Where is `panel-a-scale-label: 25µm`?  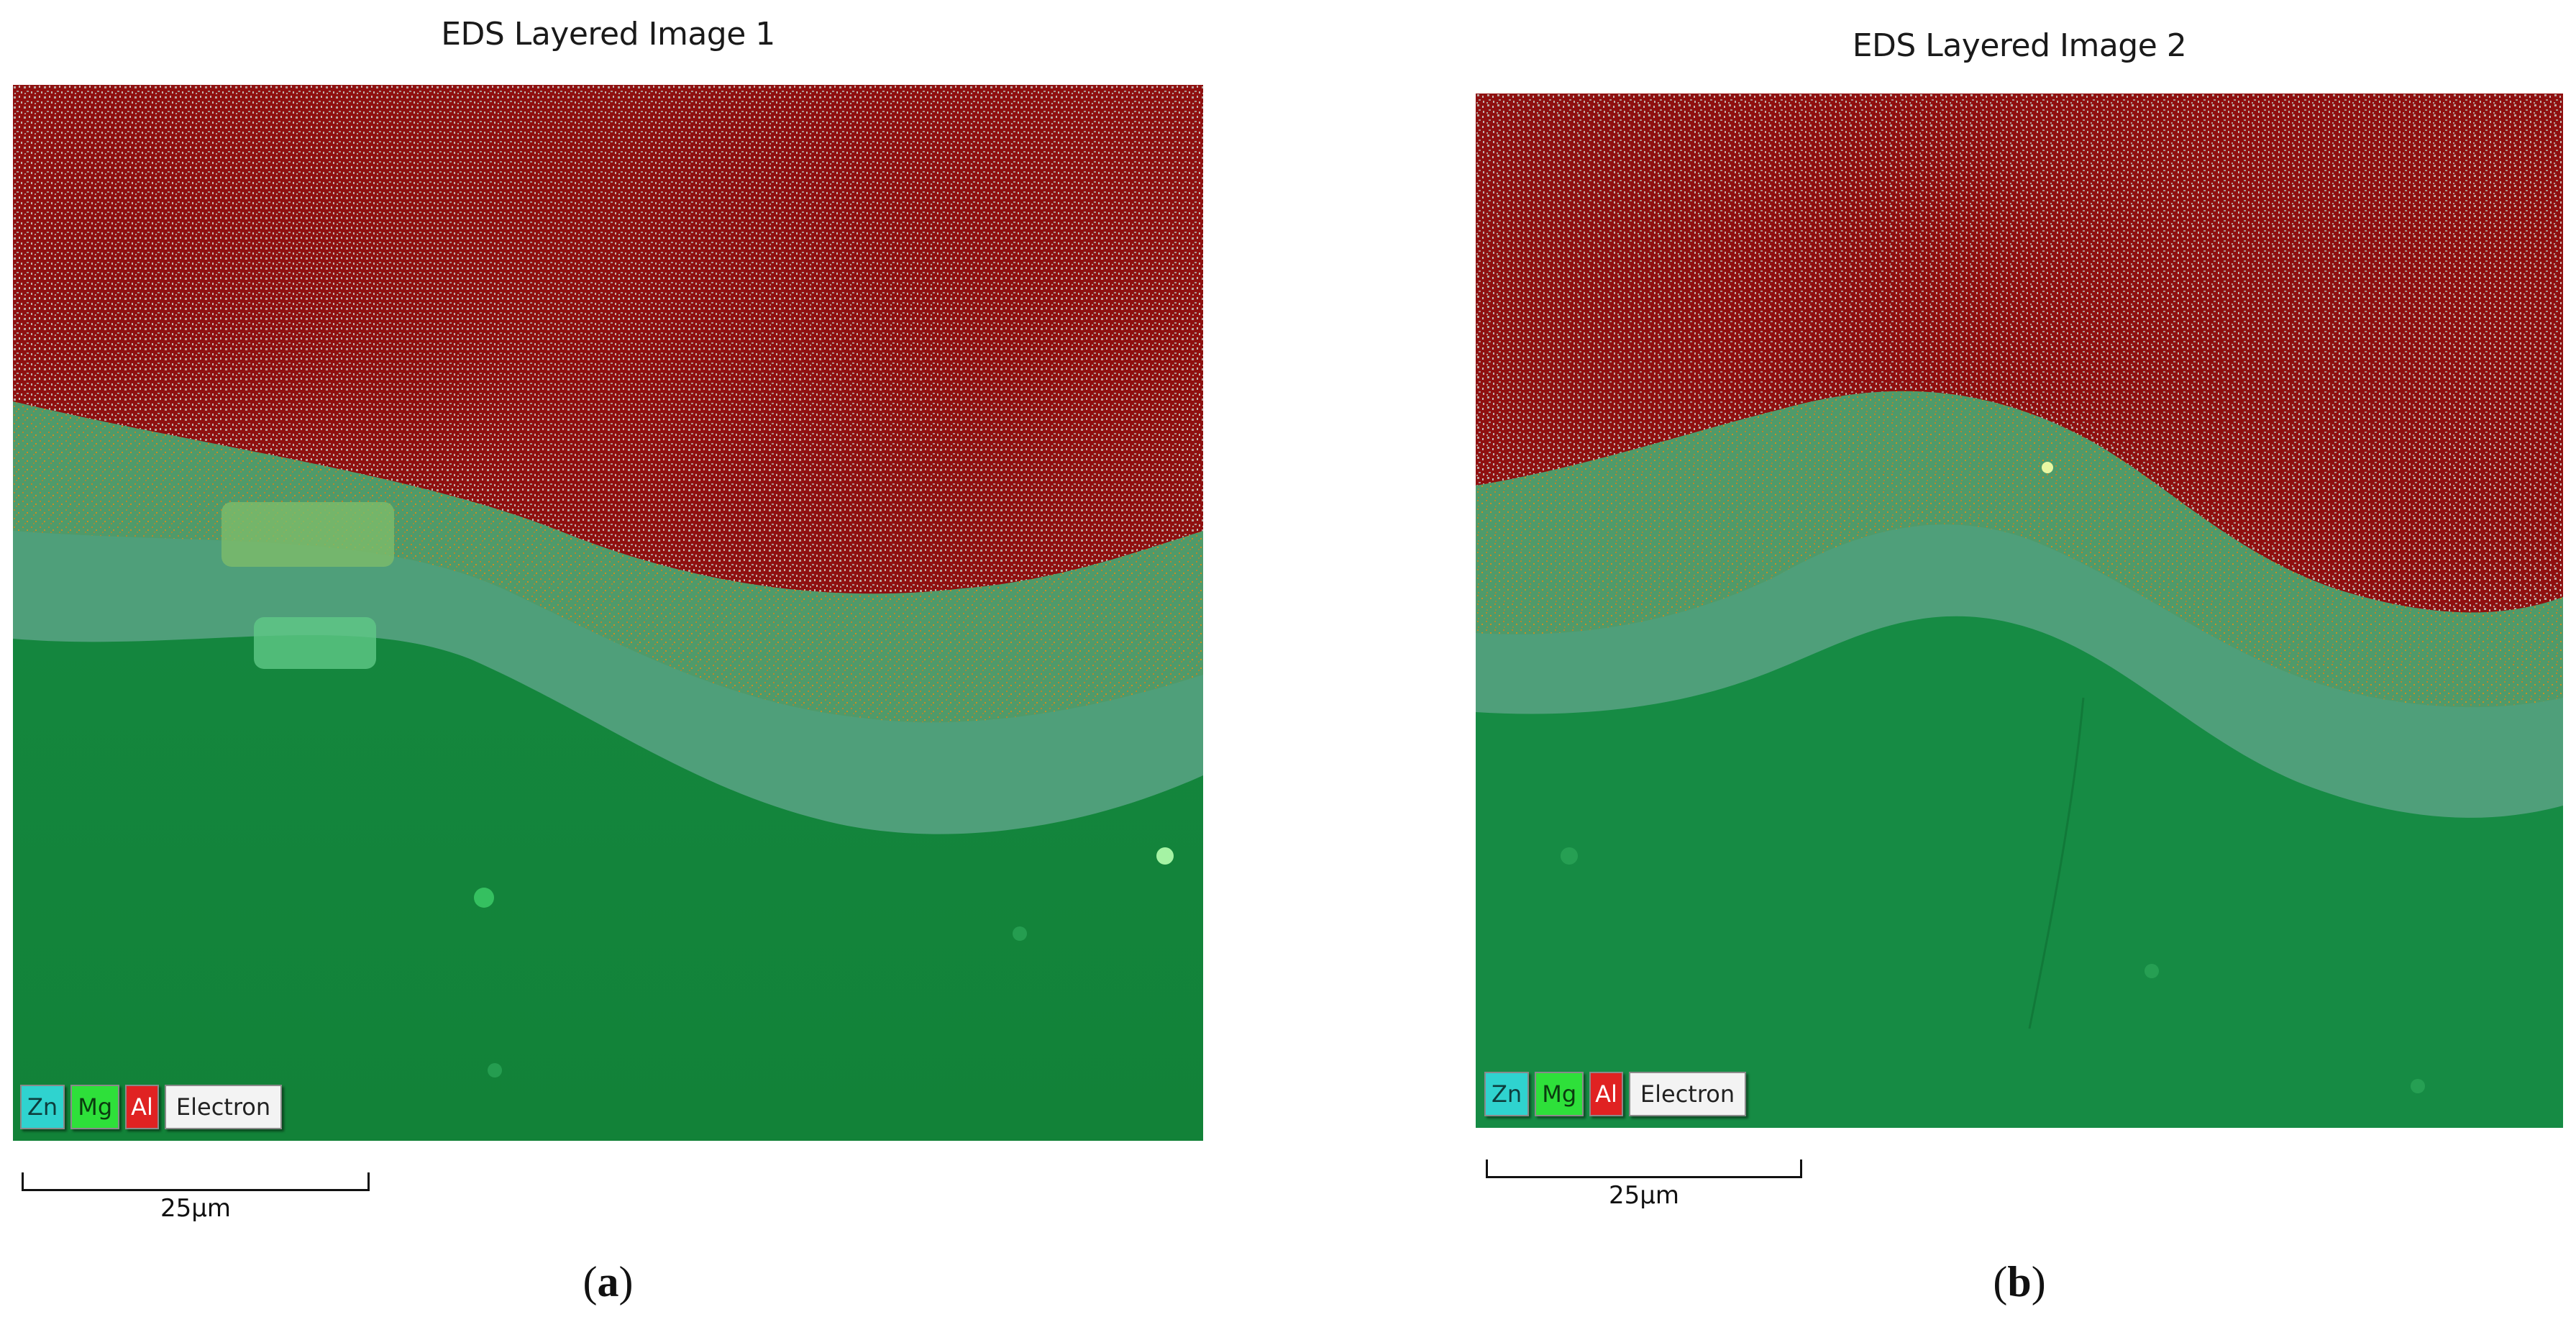 panel-a-scale-label: 25µm is located at coordinates (195, 1208).